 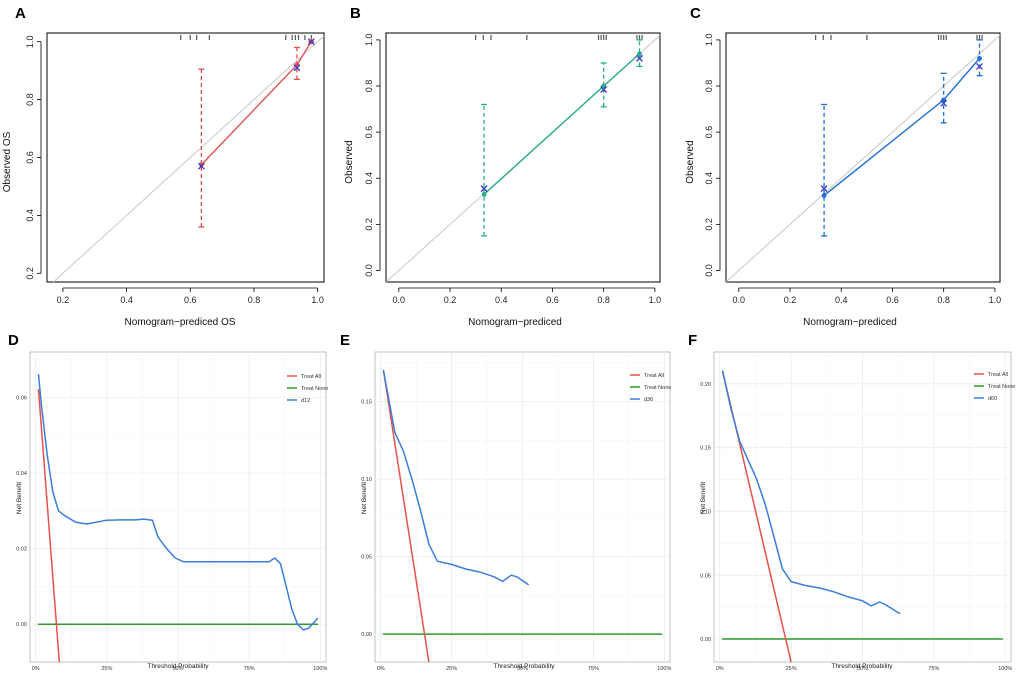 What do you see at coordinates (992, 399) in the screenshot?
I see `legend-label: d60` at bounding box center [992, 399].